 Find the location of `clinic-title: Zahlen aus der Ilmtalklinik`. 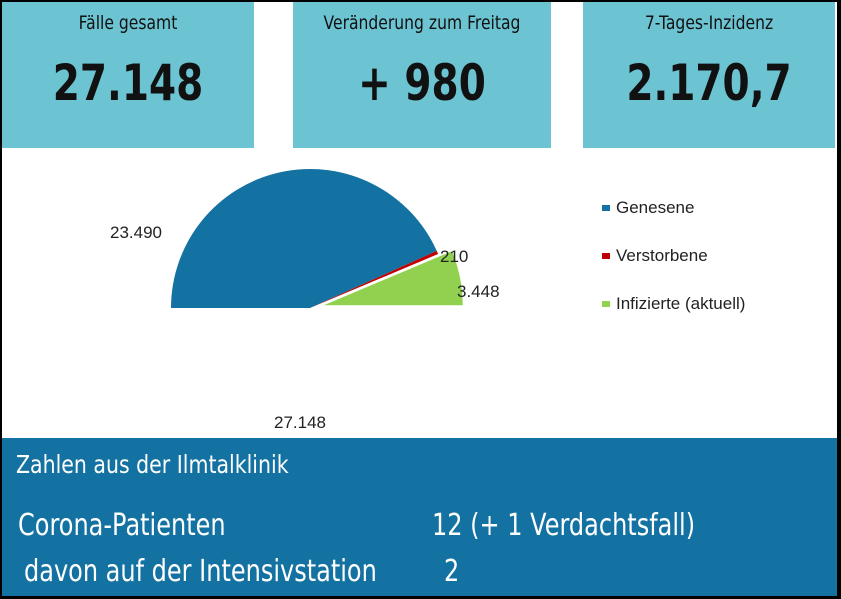

clinic-title: Zahlen aus der Ilmtalklinik is located at coordinates (152, 464).